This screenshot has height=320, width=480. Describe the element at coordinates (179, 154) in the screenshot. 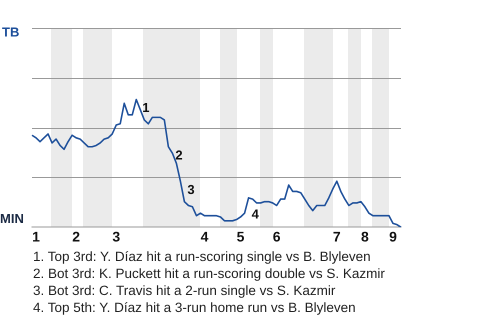

I see `annotation: 2` at that location.